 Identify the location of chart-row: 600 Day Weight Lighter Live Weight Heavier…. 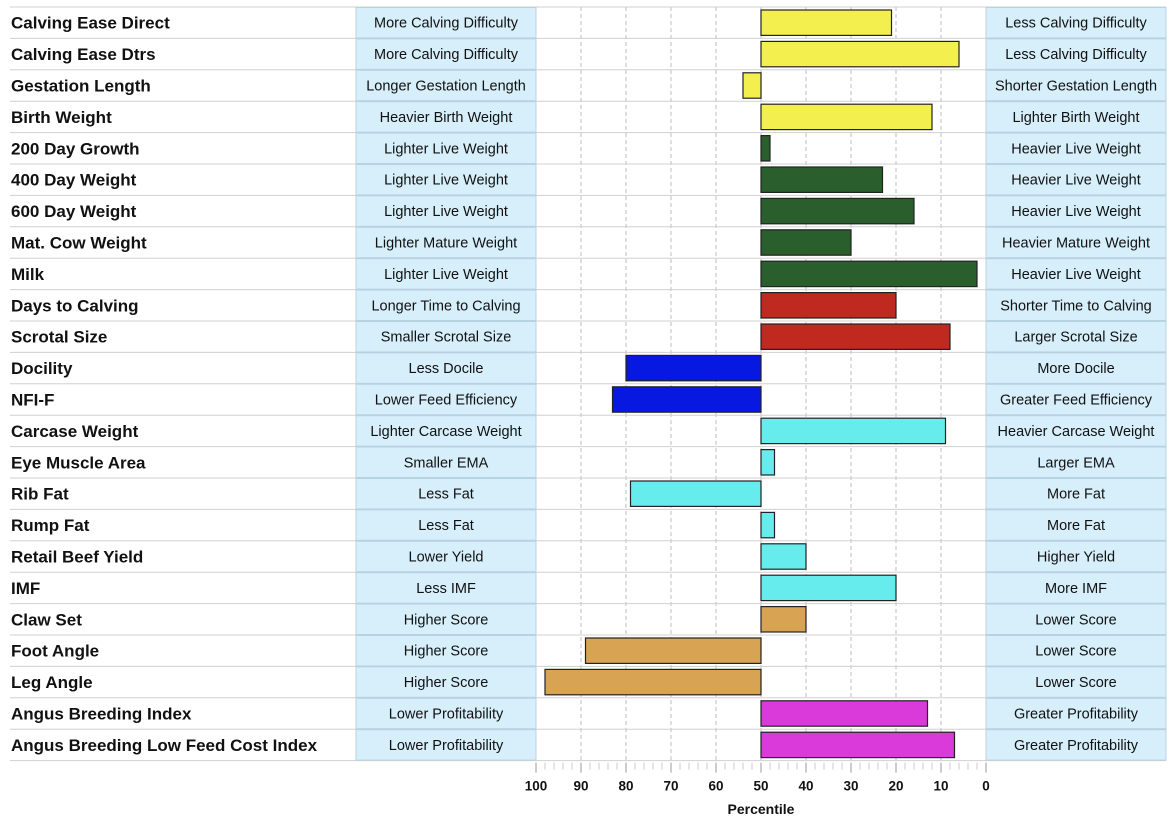
(588, 211).